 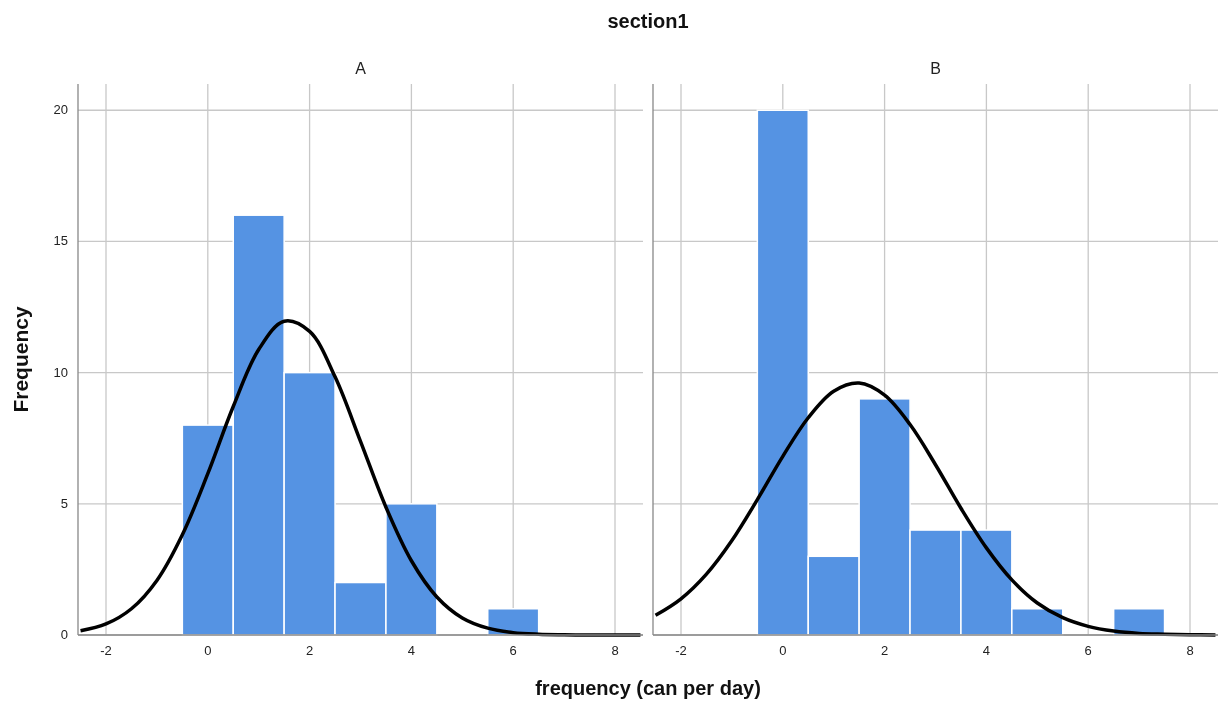 I want to click on y-tick-label: 10, so click(x=60, y=372).